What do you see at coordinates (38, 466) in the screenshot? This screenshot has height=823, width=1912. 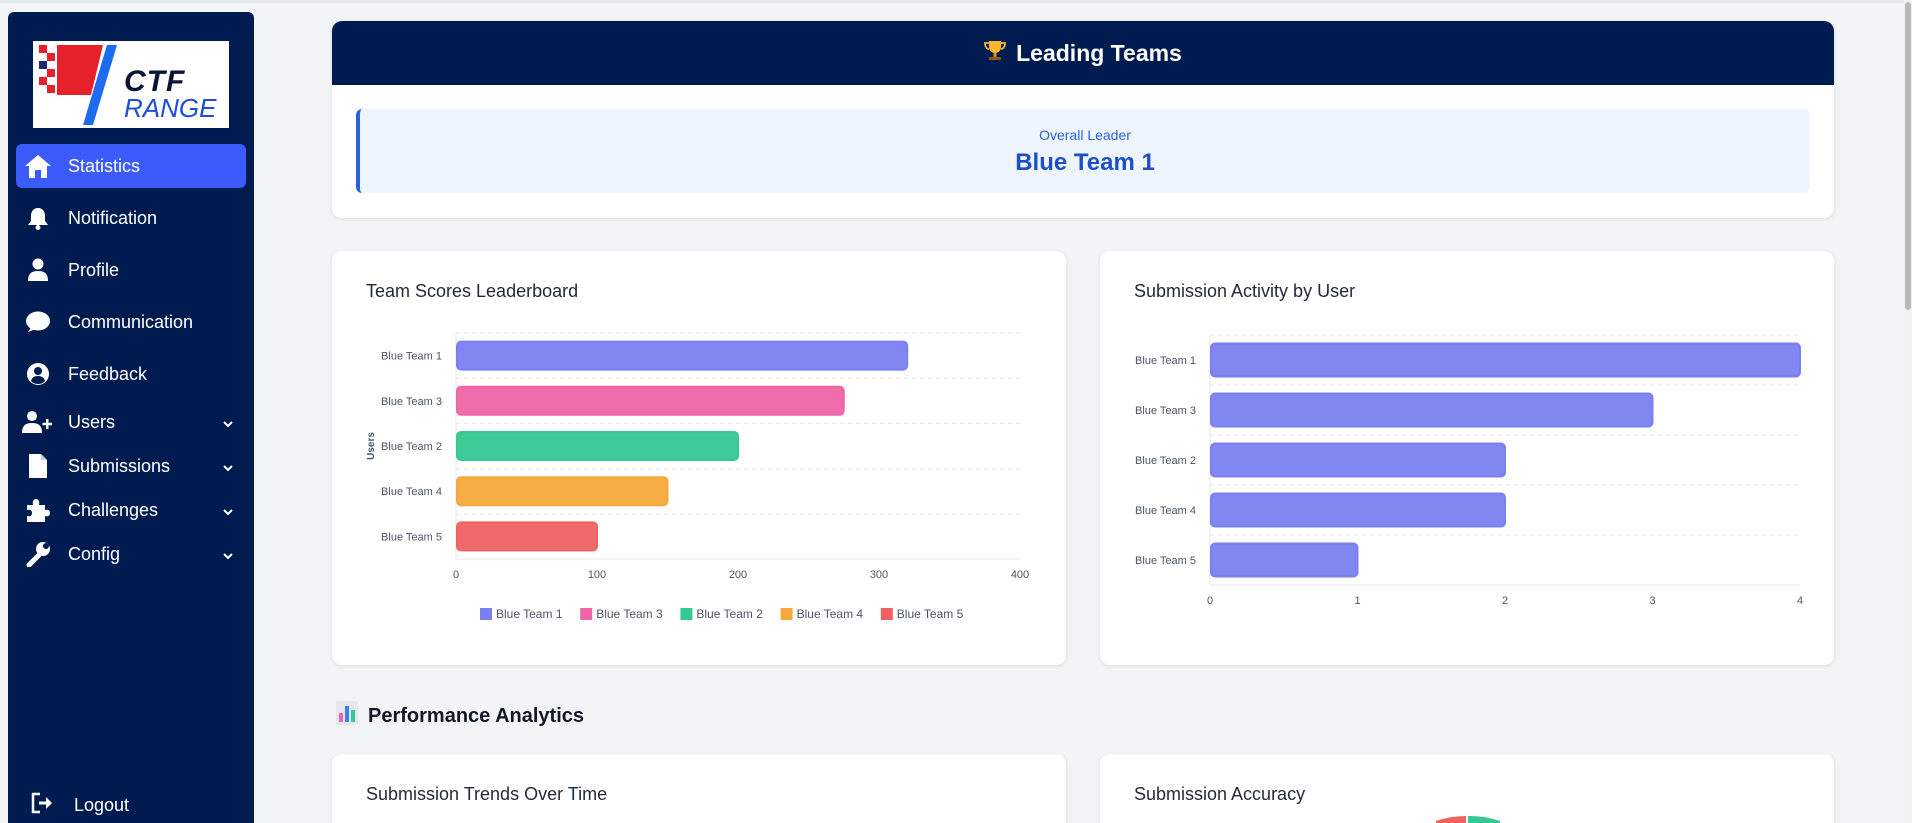 I see `file-icon` at bounding box center [38, 466].